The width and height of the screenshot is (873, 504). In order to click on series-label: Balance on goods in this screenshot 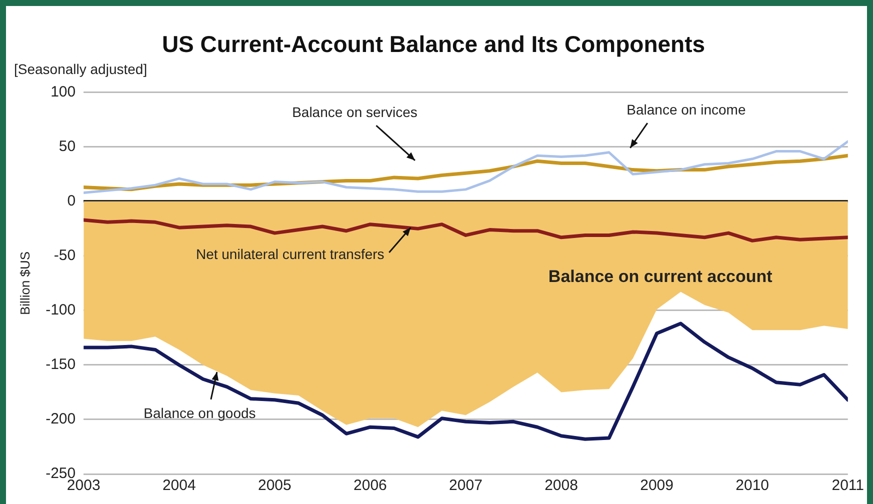, I will do `click(200, 413)`.